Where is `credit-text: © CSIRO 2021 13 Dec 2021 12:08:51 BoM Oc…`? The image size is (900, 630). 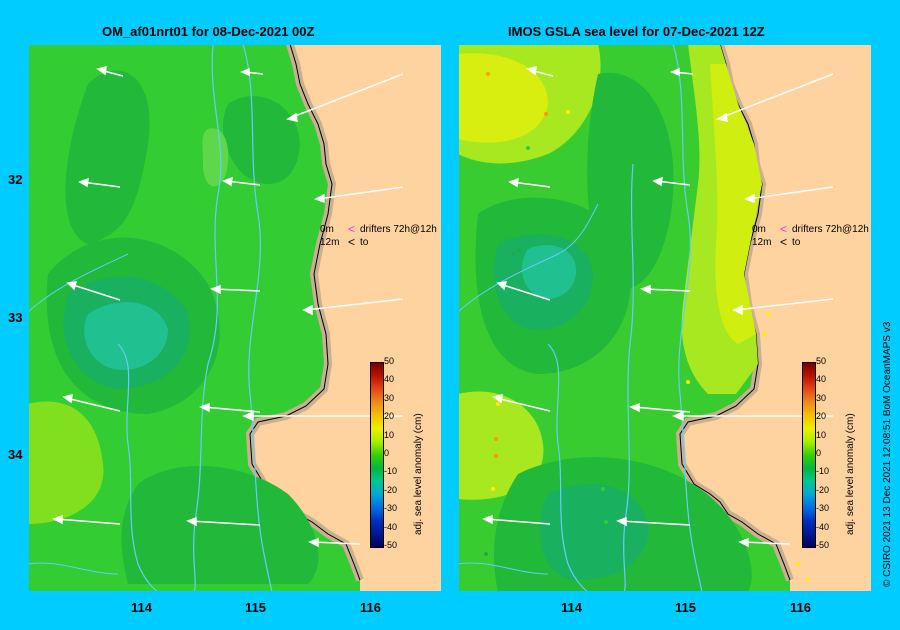 credit-text: © CSIRO 2021 13 Dec 2021 12:08:51 BoM Oc… is located at coordinates (887, 454).